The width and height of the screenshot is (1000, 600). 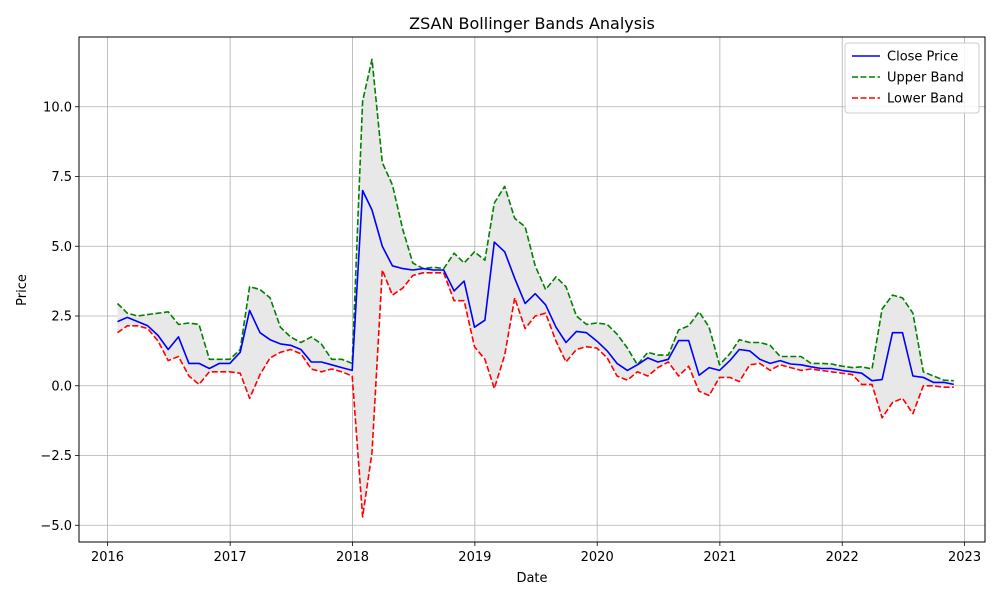 I want to click on y-tick-label: −5.0, so click(x=56, y=526).